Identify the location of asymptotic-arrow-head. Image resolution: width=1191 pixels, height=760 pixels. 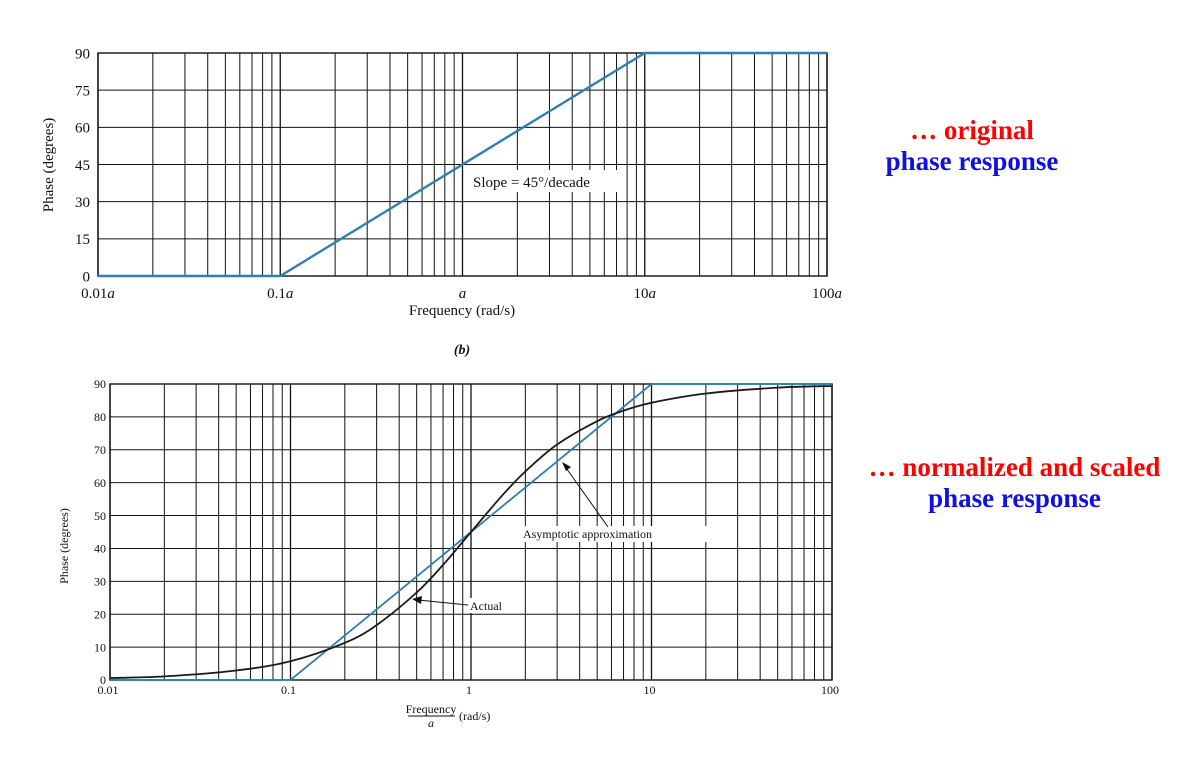
(566, 466).